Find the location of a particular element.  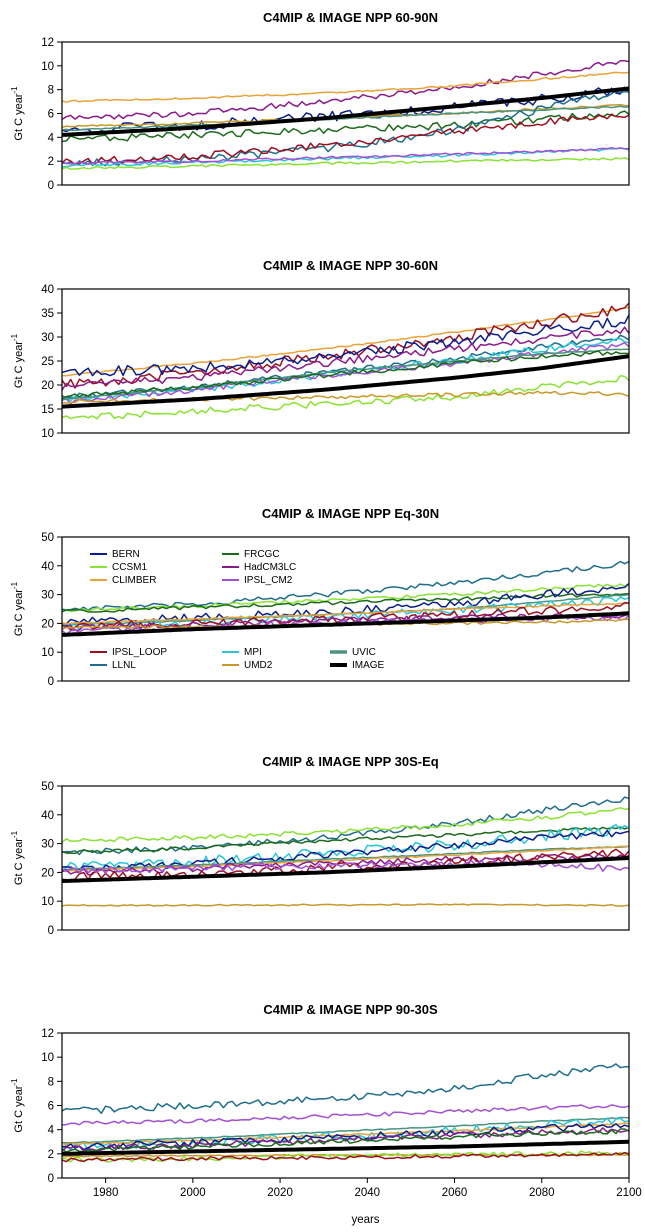

legend-label-ipsl-loop: IPSL_LOOP is located at coordinates (139, 652).